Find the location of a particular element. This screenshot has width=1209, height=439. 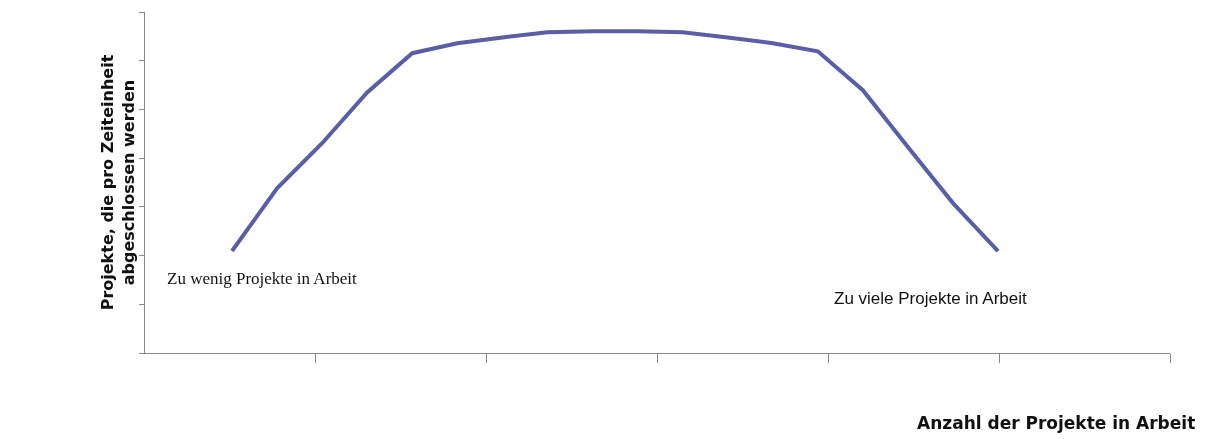

x-axis-title: Anzahl der Projekte in Arbeit is located at coordinates (1056, 423).